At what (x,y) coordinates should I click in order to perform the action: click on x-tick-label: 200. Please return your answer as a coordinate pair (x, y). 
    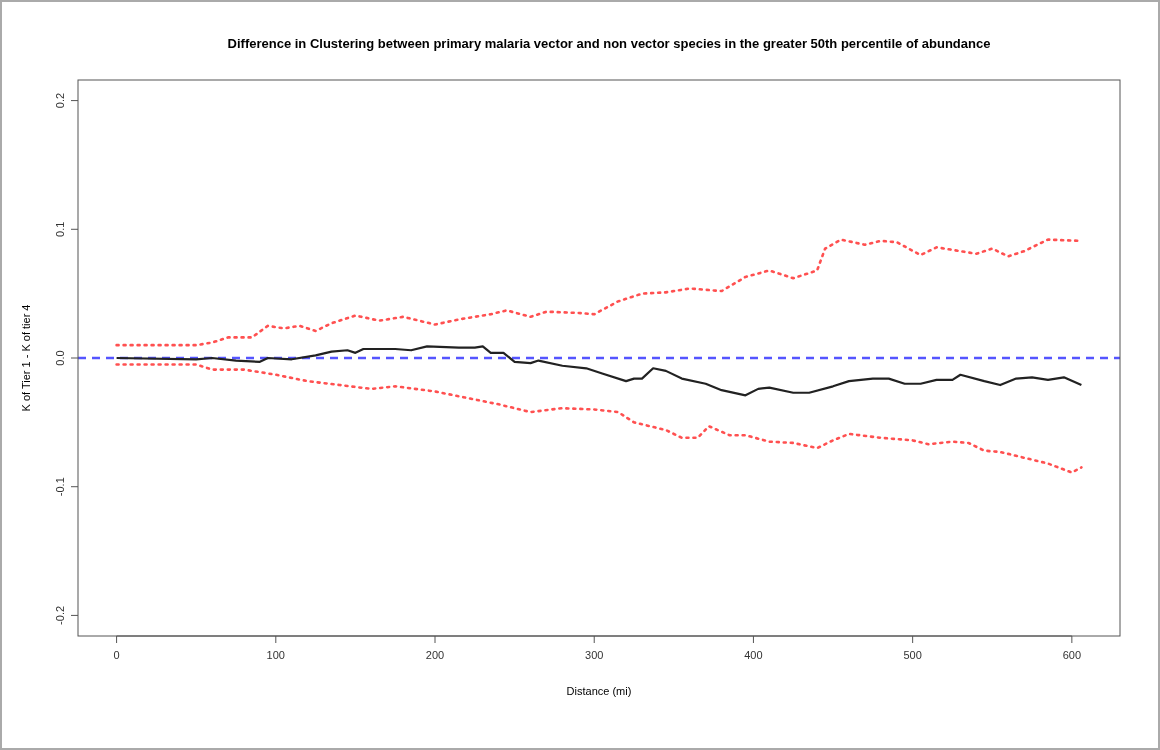
    Looking at the image, I should click on (435, 655).